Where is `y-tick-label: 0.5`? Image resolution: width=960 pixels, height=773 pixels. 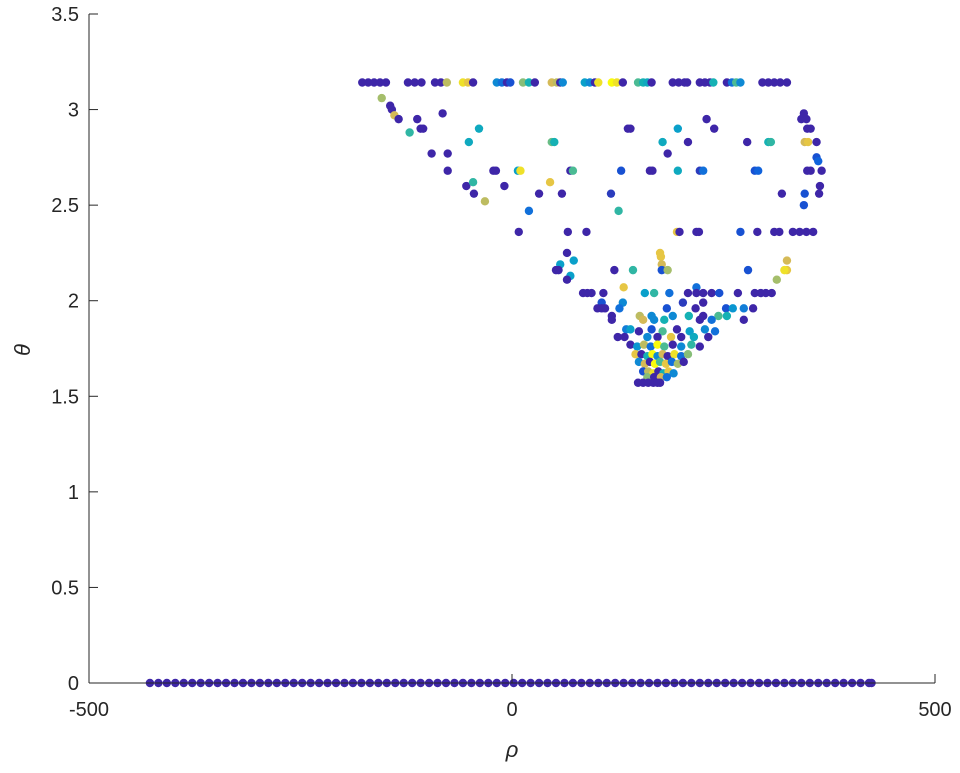 y-tick-label: 0.5 is located at coordinates (65, 588).